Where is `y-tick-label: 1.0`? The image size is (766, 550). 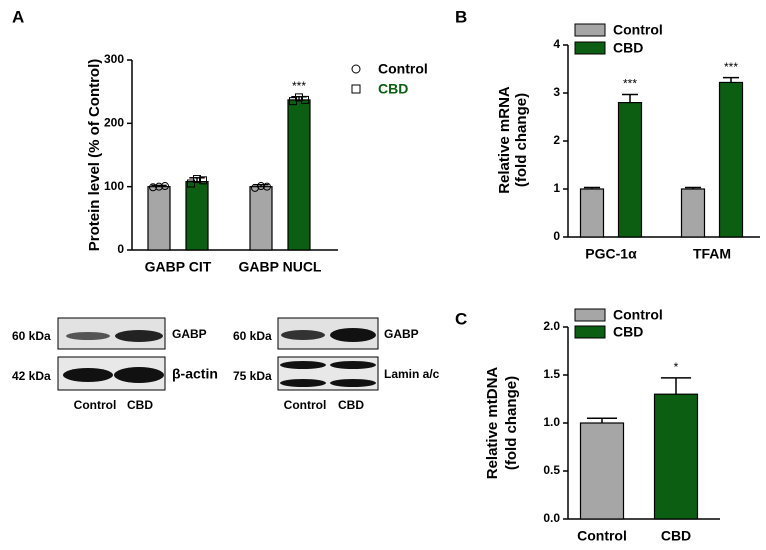 y-tick-label: 1.0 is located at coordinates (551, 422).